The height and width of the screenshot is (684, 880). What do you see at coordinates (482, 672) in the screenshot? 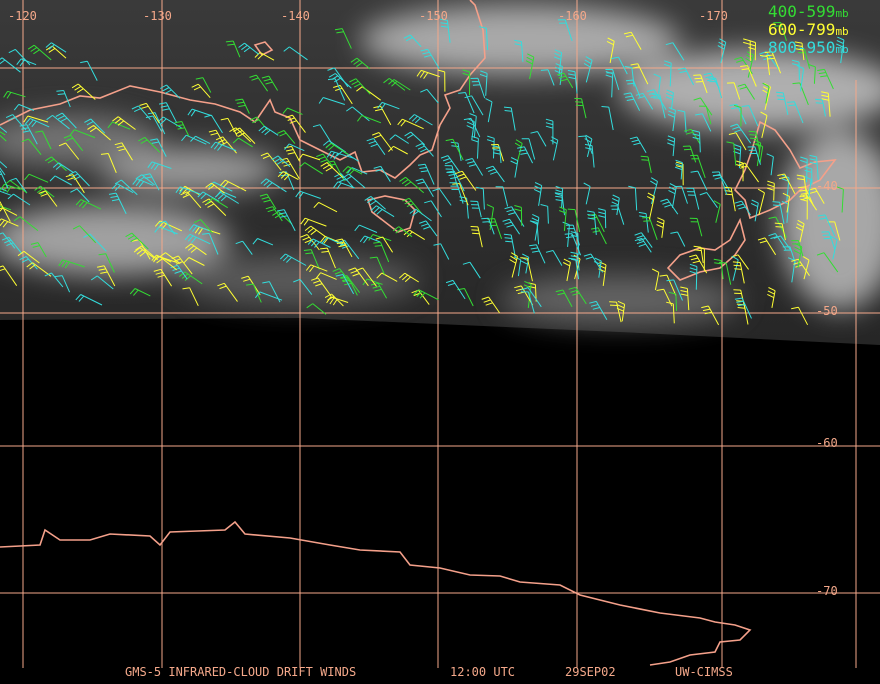
I see `footer-time: 12:00 UTC` at bounding box center [482, 672].